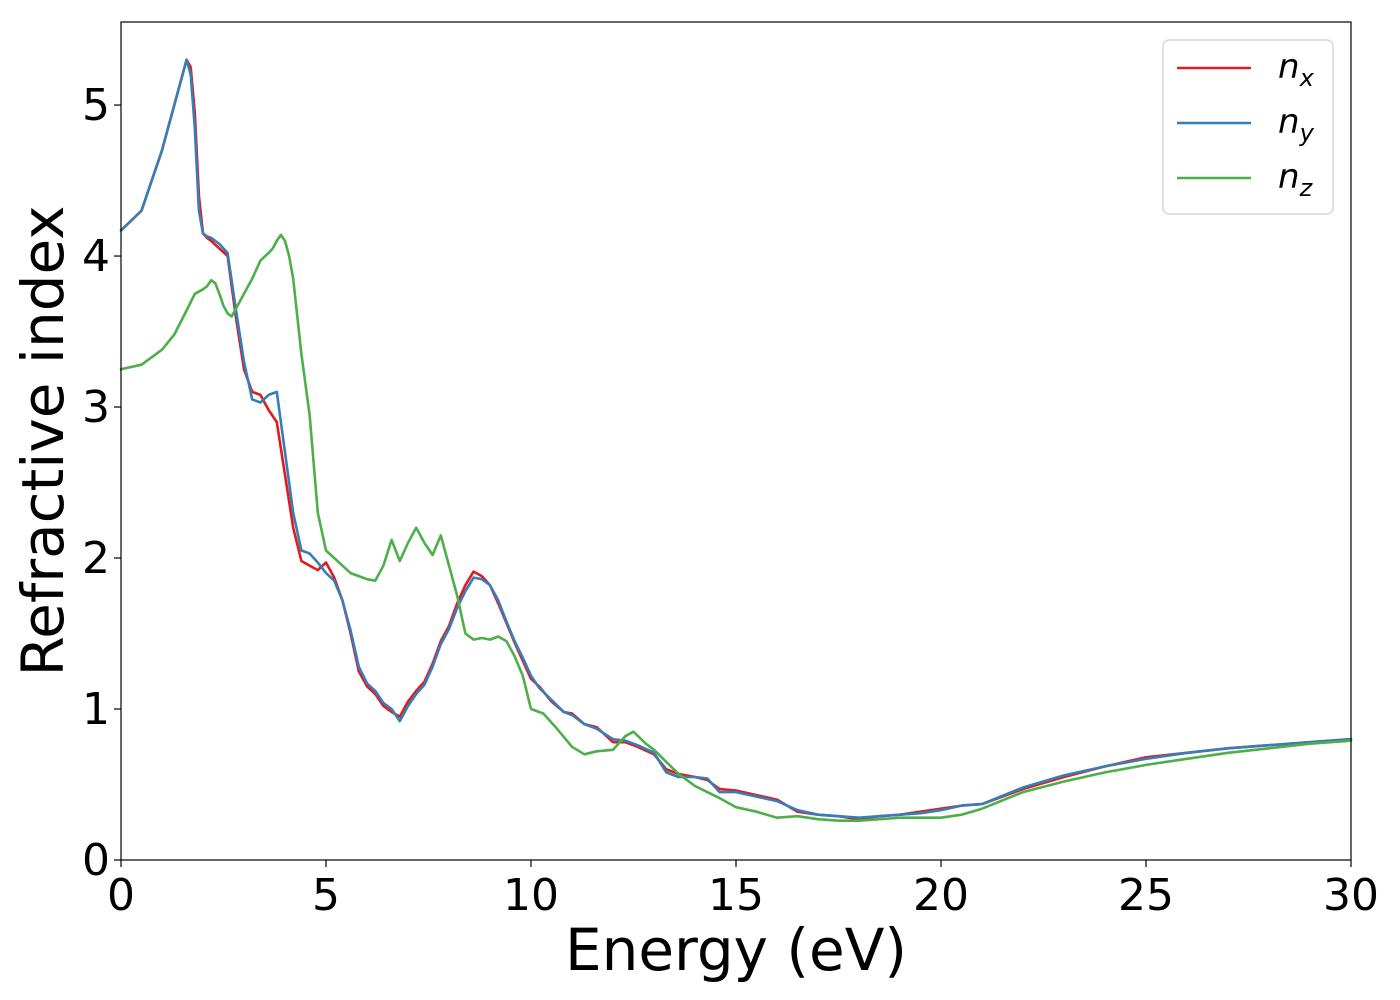 The image size is (1400, 1000). I want to click on y-tick-label: 2, so click(96, 558).